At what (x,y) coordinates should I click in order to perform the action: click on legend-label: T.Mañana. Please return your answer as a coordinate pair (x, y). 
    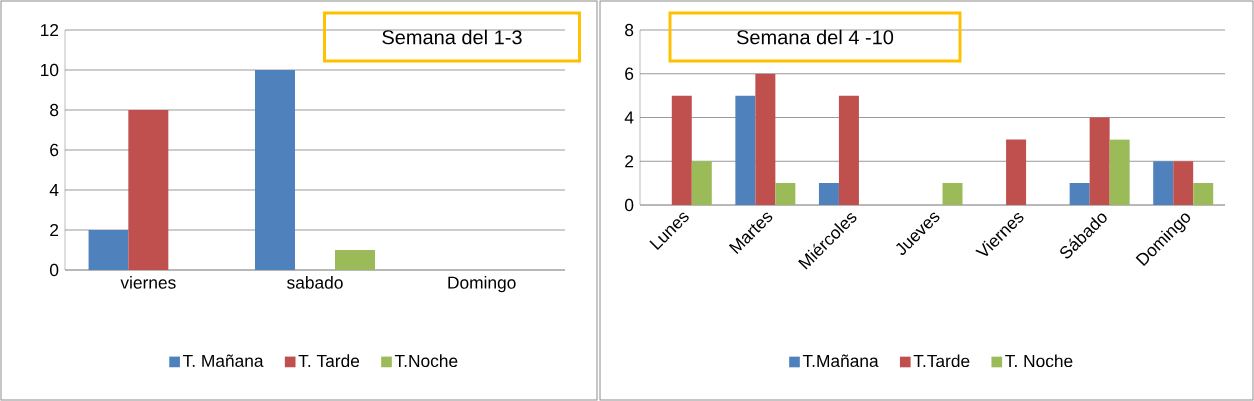
    Looking at the image, I should click on (840, 361).